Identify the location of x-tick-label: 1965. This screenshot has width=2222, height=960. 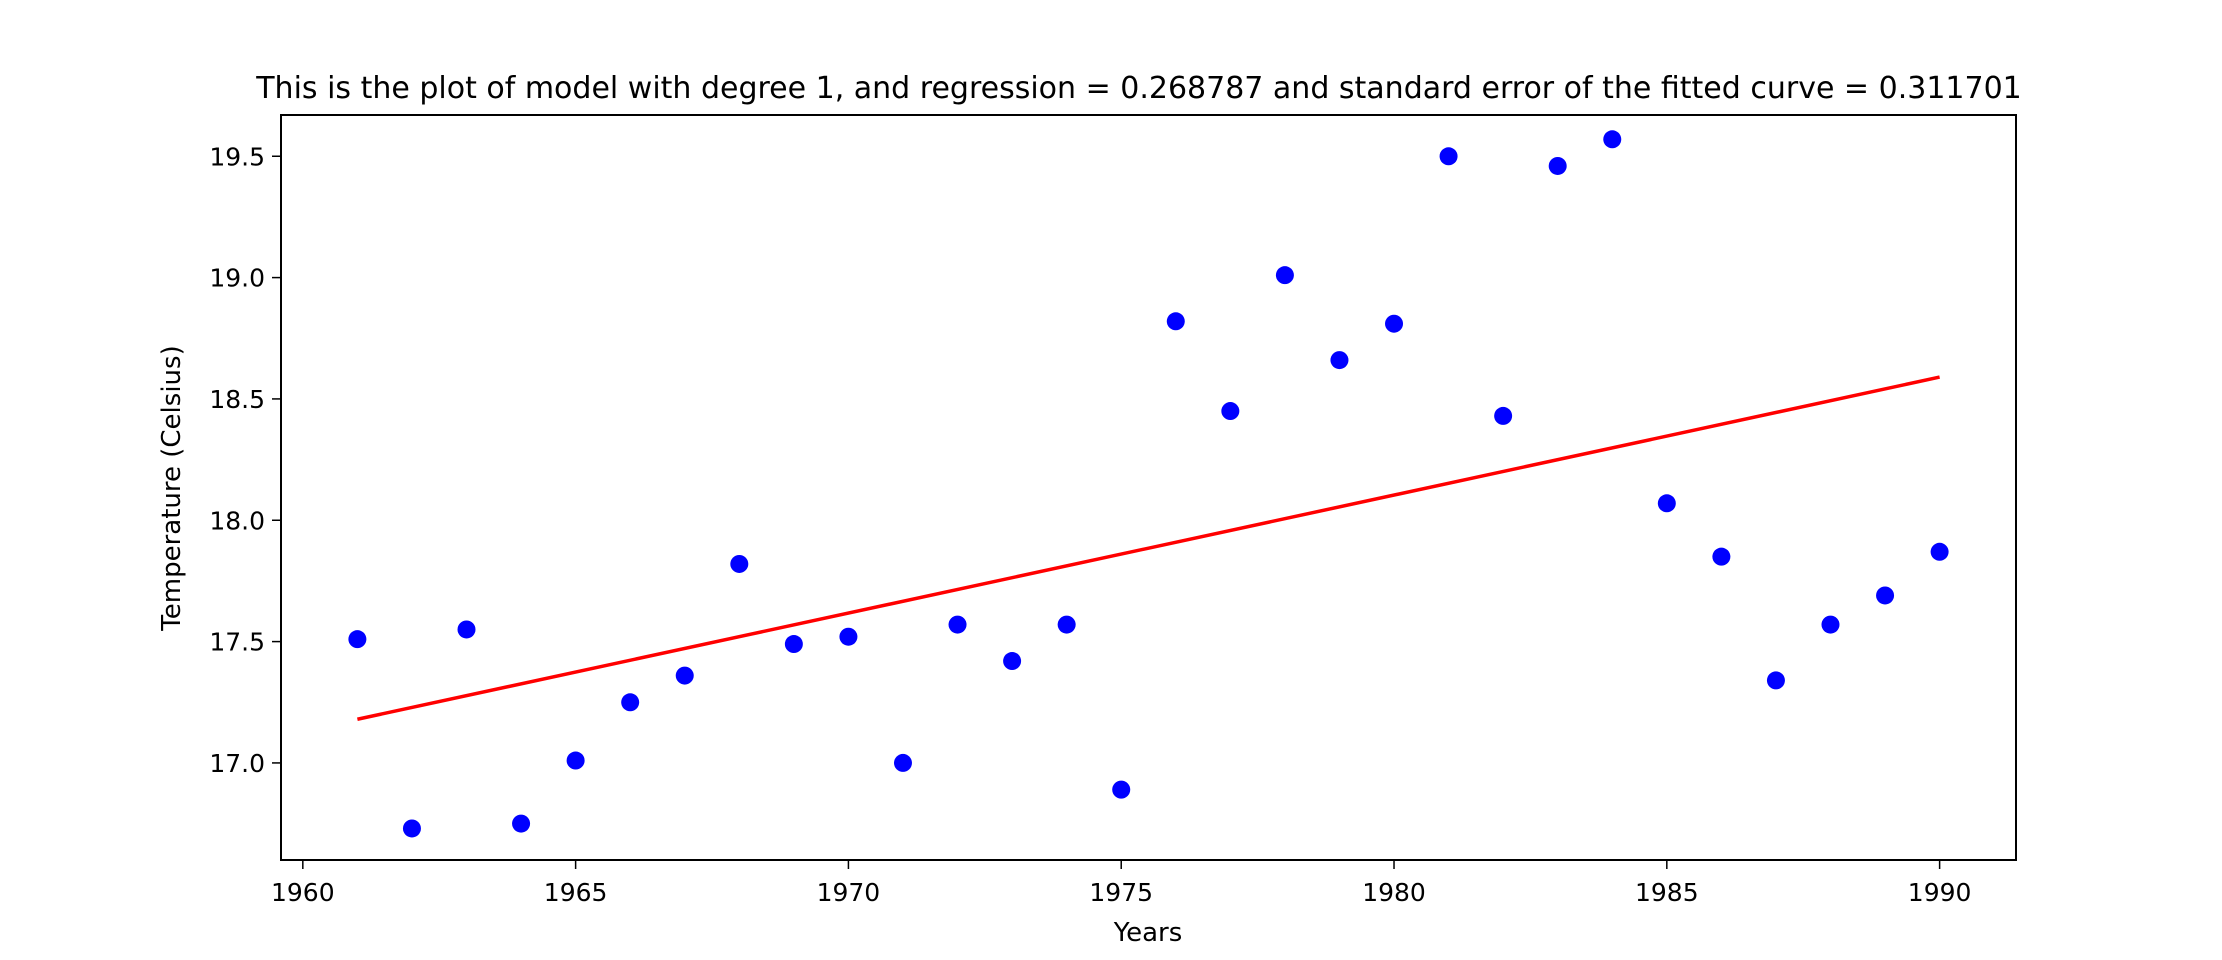
(576, 892).